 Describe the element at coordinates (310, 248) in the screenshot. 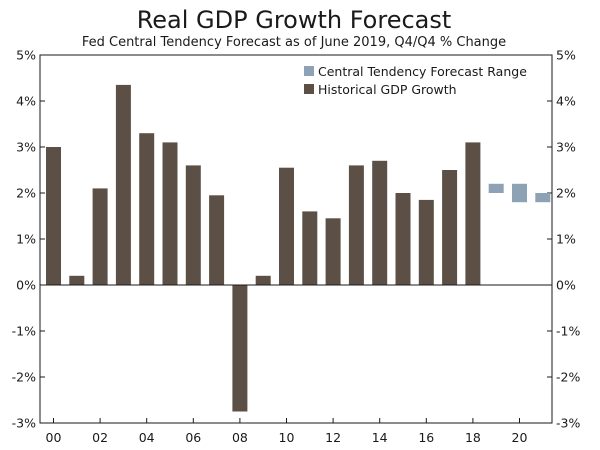

I see `bar-2011` at that location.